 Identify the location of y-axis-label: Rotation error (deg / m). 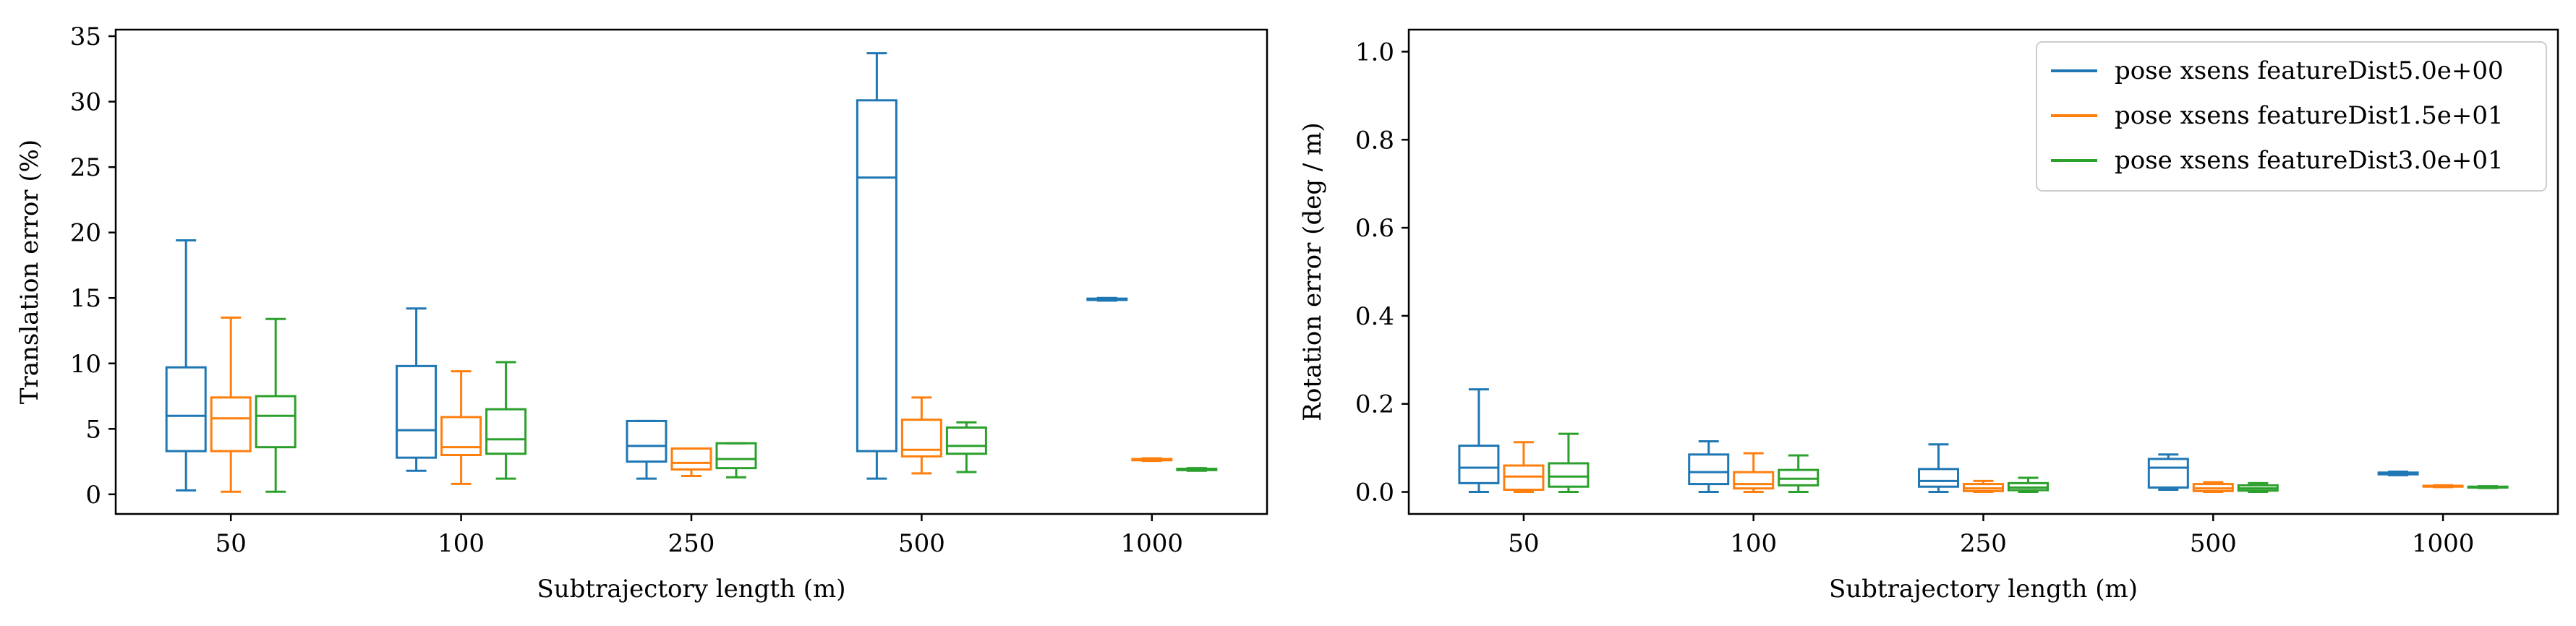
(1312, 271).